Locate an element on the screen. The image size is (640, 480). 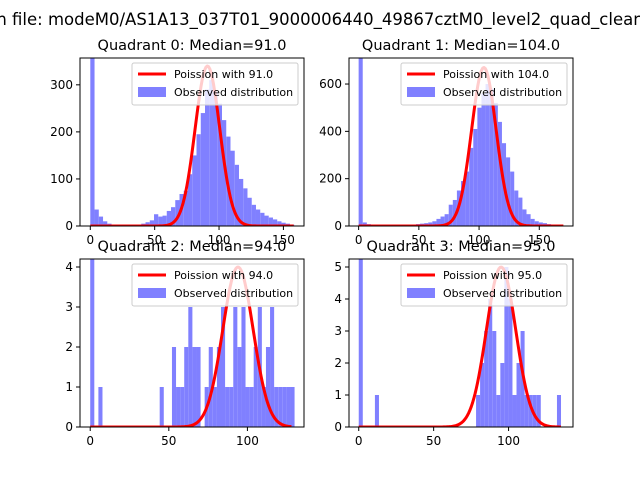
legend: Poission with 95.0 Observed distribution is located at coordinates (484, 285).